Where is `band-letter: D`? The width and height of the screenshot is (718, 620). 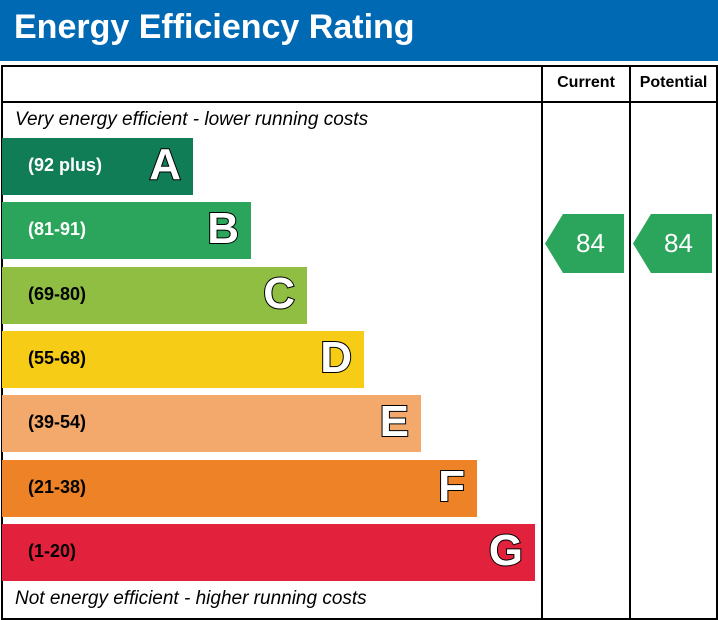 band-letter: D is located at coordinates (336, 357).